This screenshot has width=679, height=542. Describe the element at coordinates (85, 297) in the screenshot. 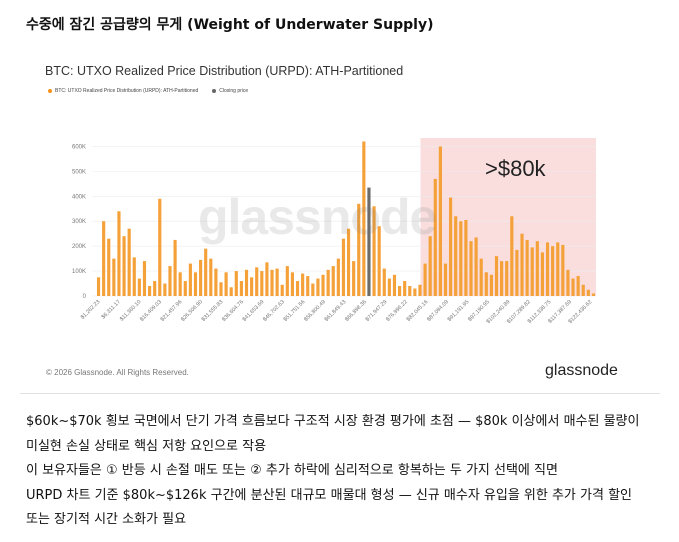

I see `y-tick-label: 0` at that location.